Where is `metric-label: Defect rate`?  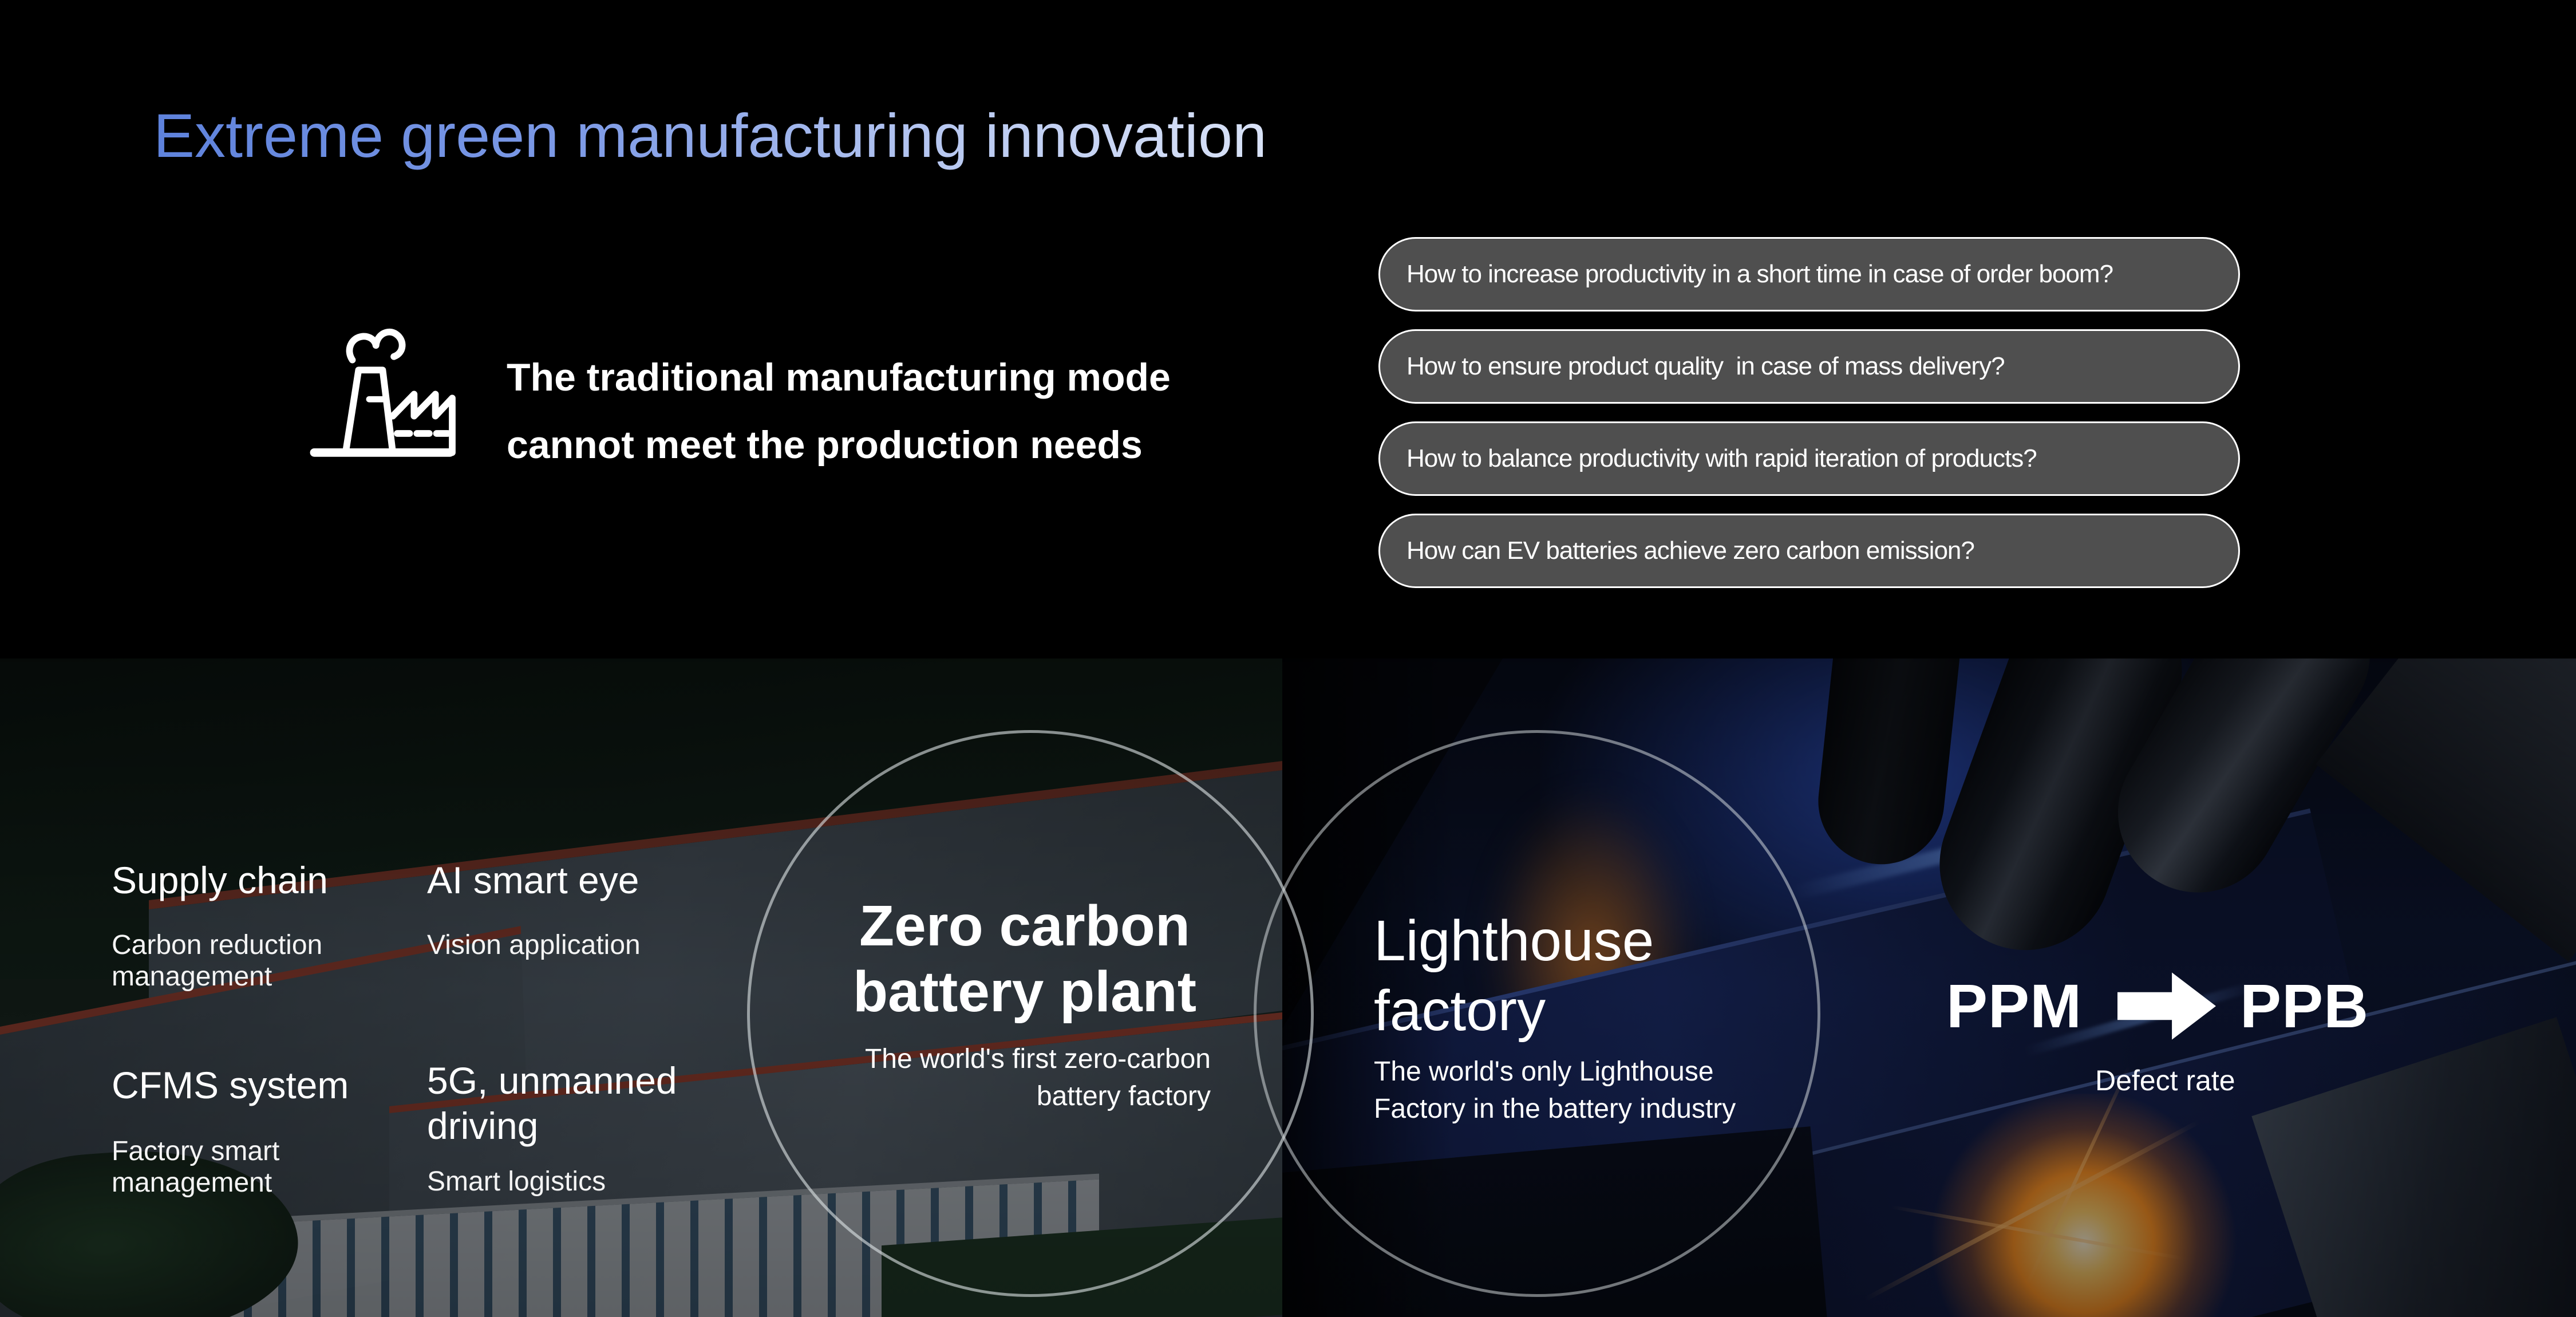 metric-label: Defect rate is located at coordinates (2165, 1080).